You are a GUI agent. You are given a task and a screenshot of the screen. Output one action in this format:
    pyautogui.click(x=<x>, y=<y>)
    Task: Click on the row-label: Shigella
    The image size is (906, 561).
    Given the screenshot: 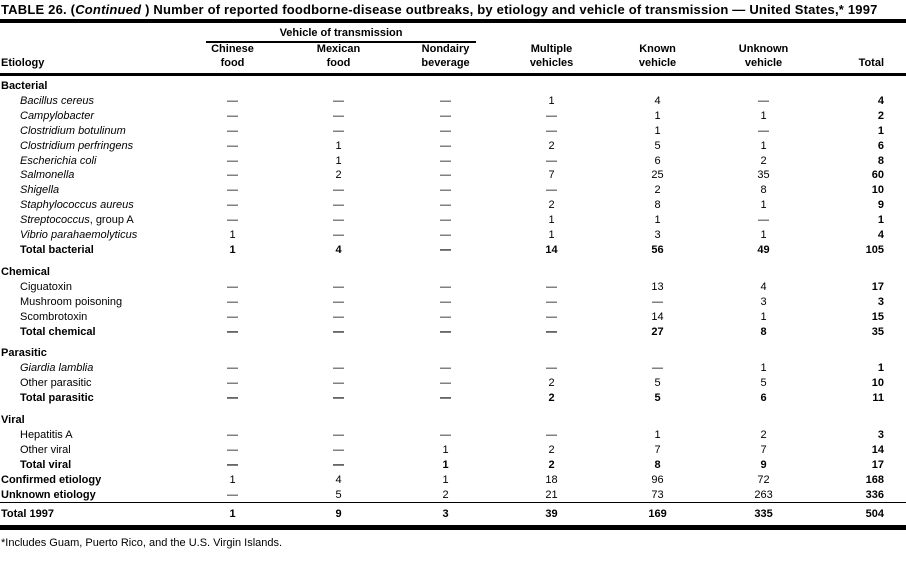 What is the action you would take?
    pyautogui.click(x=40, y=190)
    